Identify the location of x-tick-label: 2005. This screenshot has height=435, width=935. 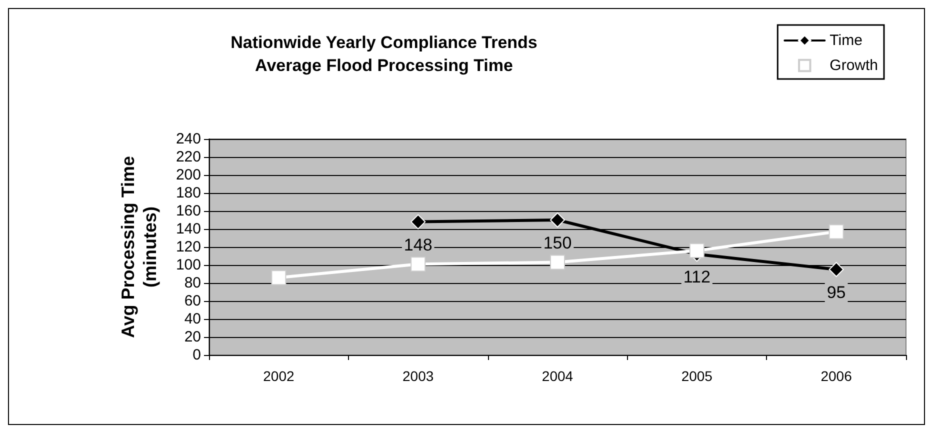
(697, 376).